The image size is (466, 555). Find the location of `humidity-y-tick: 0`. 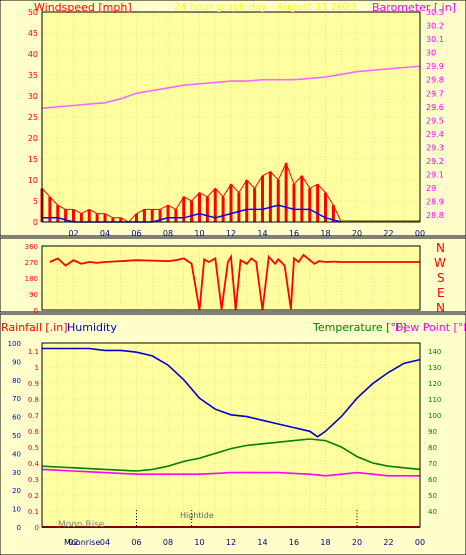

humidity-y-tick: 0 is located at coordinates (19, 528).